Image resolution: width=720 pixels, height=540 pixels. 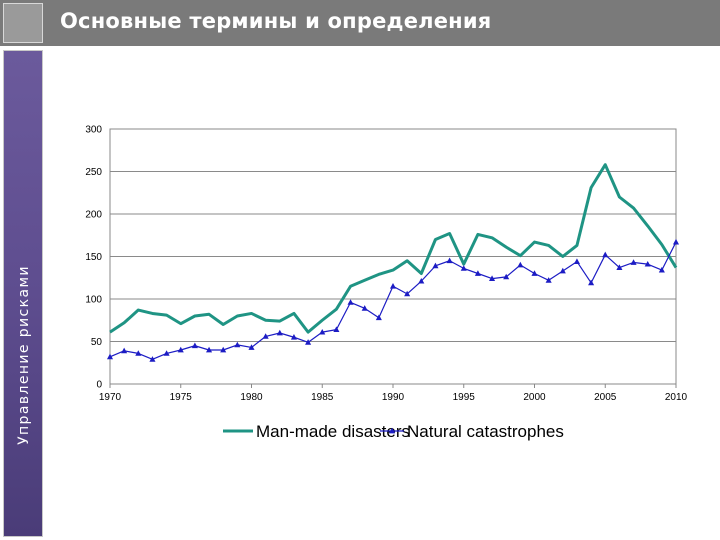 I want to click on x-tick-label: 1985, so click(x=322, y=397).